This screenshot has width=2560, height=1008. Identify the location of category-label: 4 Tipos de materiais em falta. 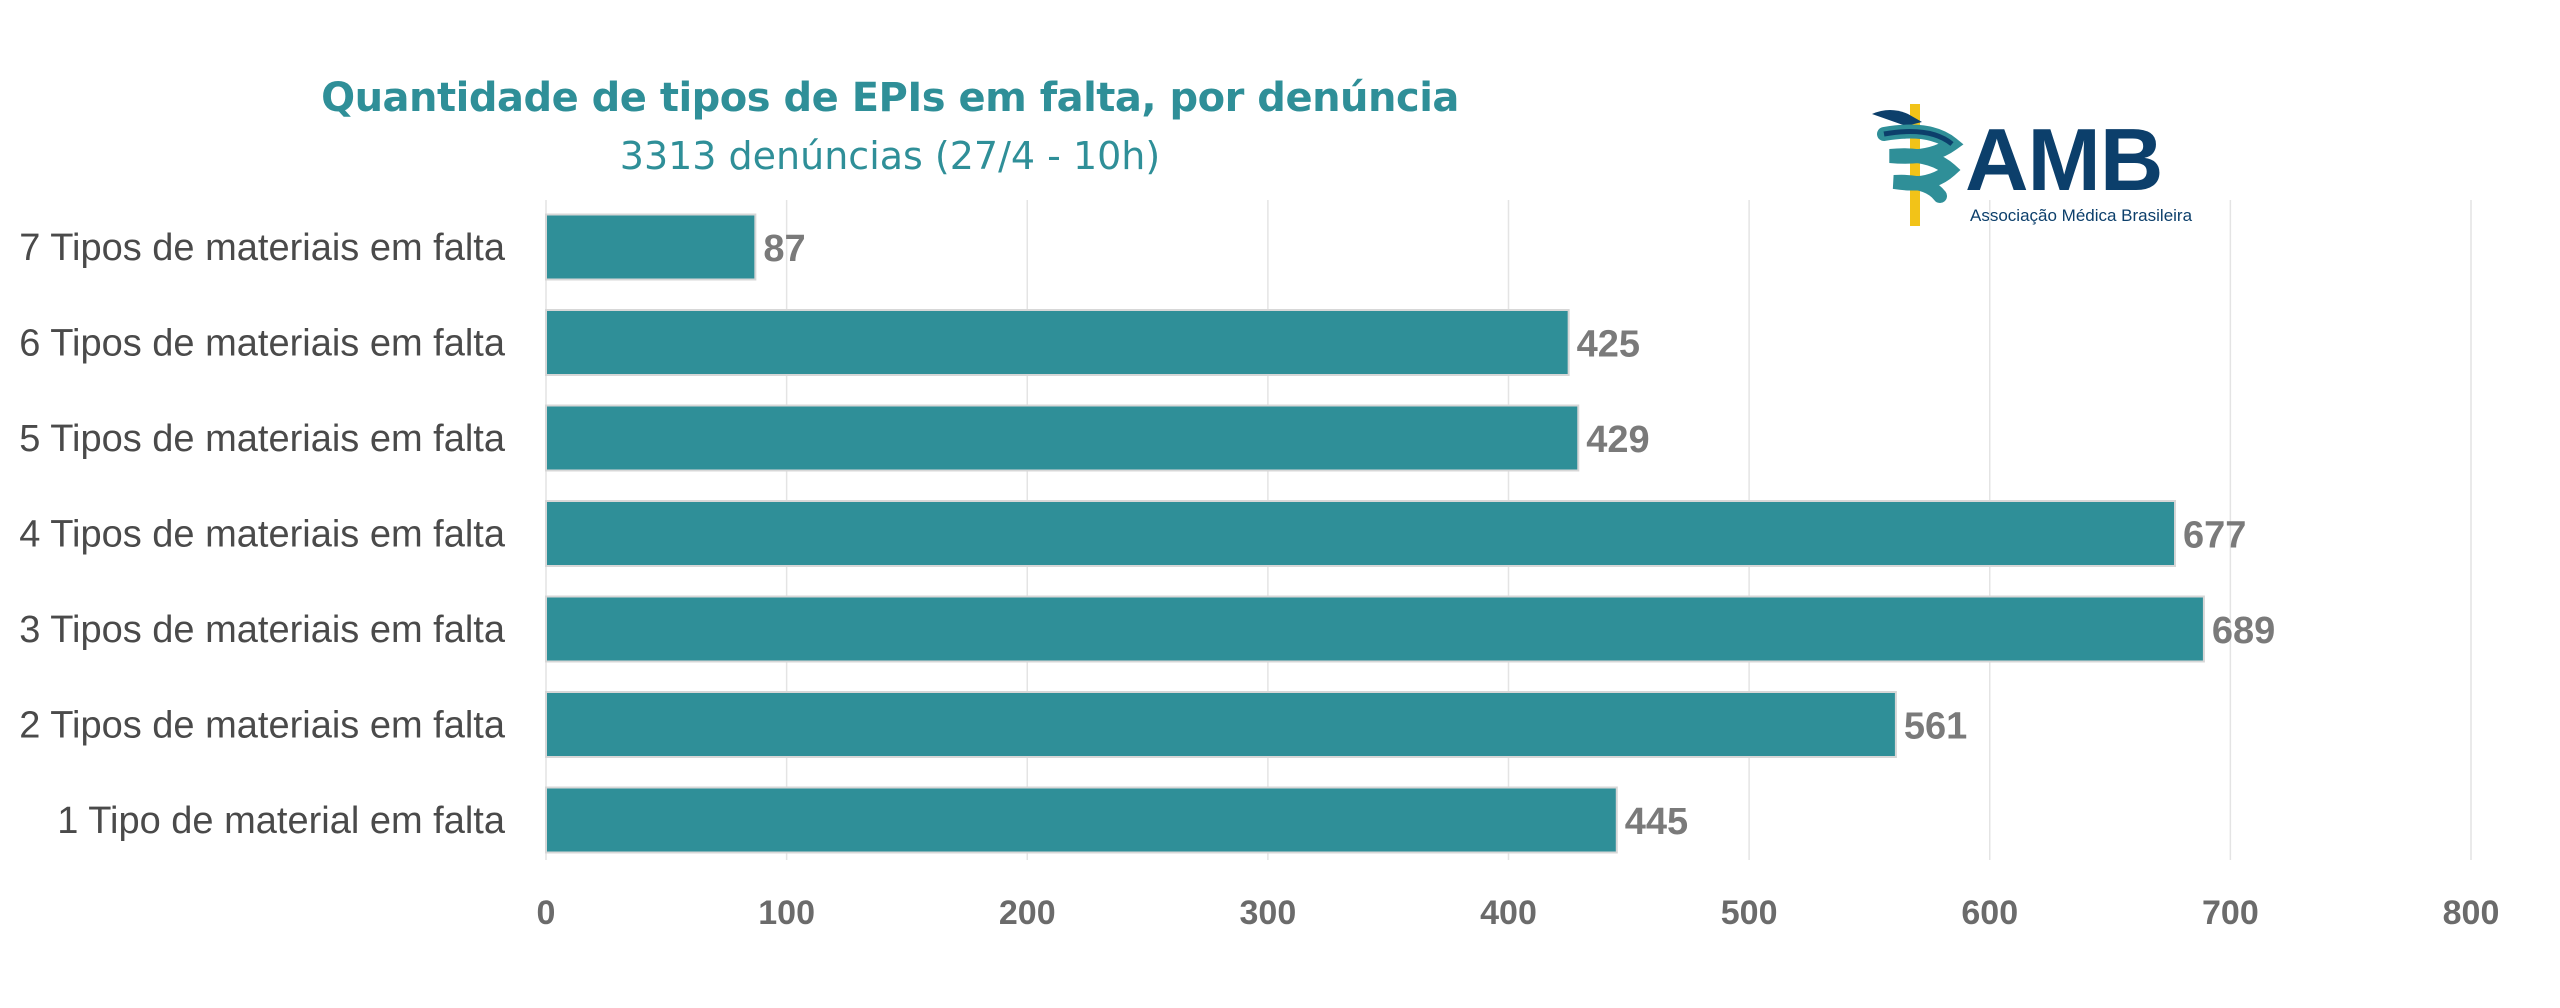
(262, 535).